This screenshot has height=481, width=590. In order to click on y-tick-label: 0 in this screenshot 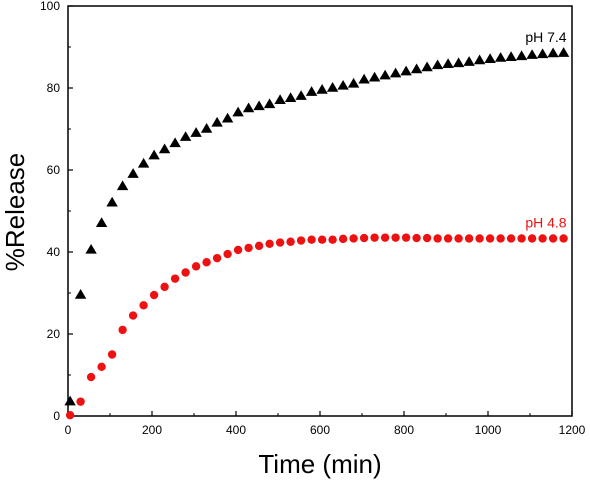, I will do `click(56, 416)`.